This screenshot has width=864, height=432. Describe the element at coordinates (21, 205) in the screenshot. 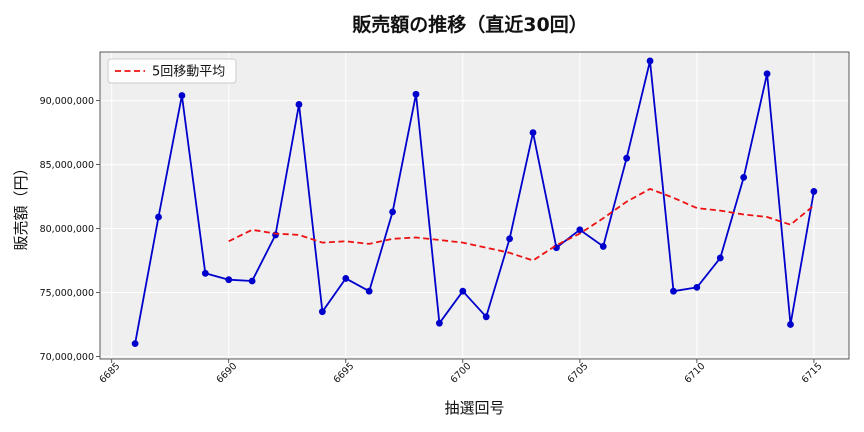

I see `y-axis-label: 販売額（円）` at that location.